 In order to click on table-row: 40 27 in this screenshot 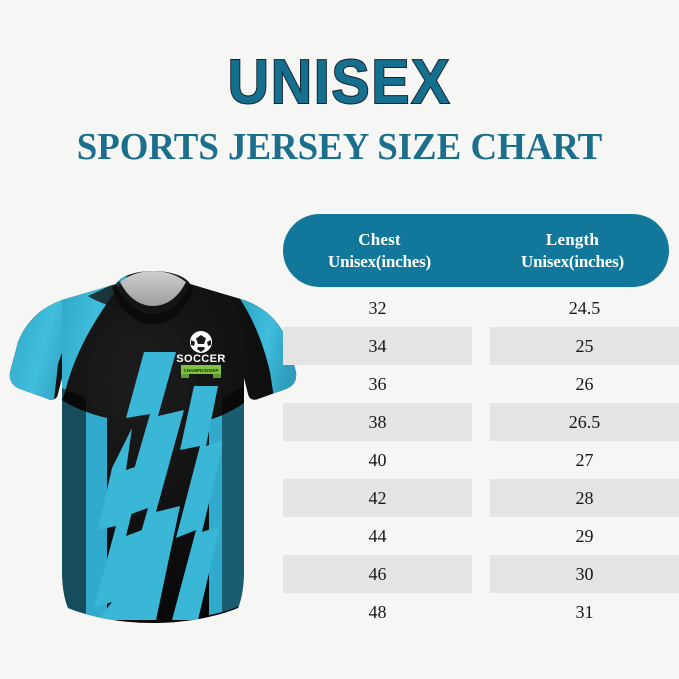, I will do `click(481, 460)`.